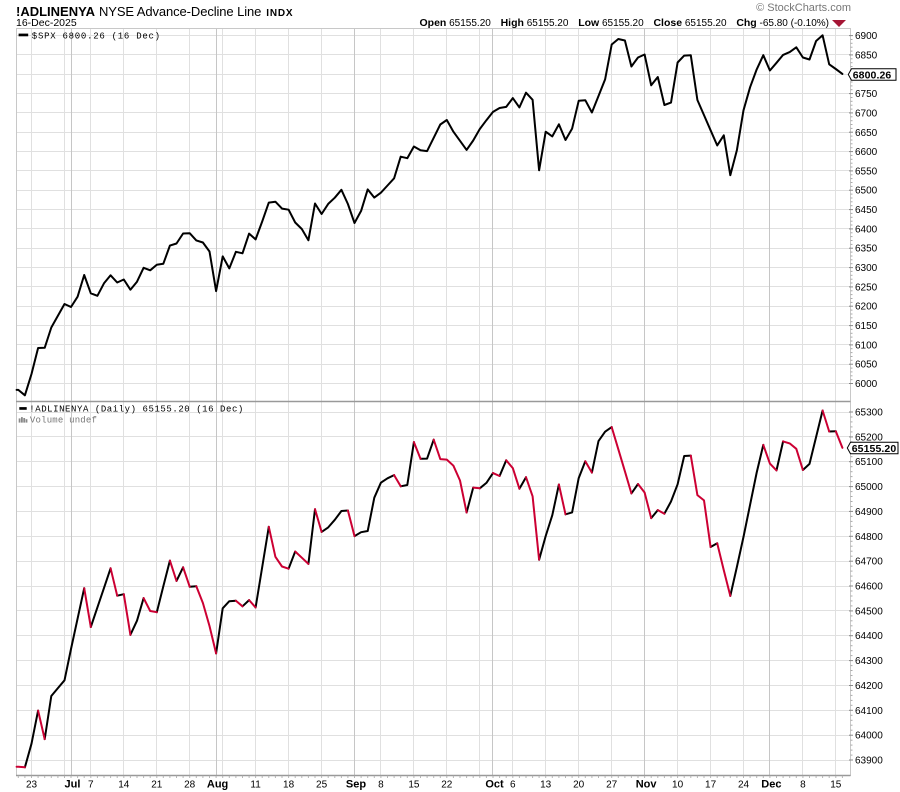 Image resolution: width=900 pixels, height=792 pixels. Describe the element at coordinates (579, 785) in the screenshot. I see `svg-text: 20` at that location.